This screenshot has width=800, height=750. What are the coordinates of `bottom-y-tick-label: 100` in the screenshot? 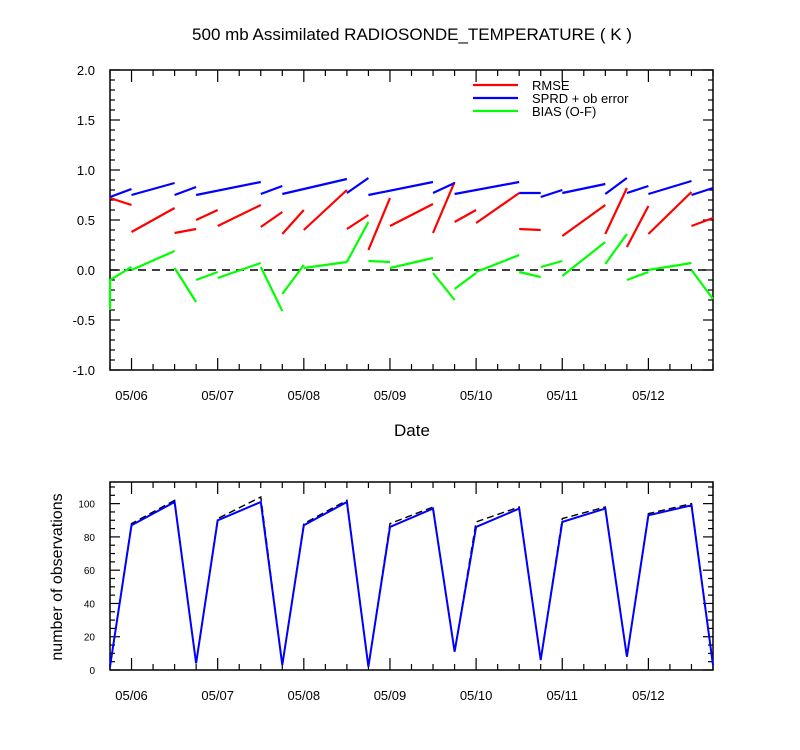 It's located at (86, 505).